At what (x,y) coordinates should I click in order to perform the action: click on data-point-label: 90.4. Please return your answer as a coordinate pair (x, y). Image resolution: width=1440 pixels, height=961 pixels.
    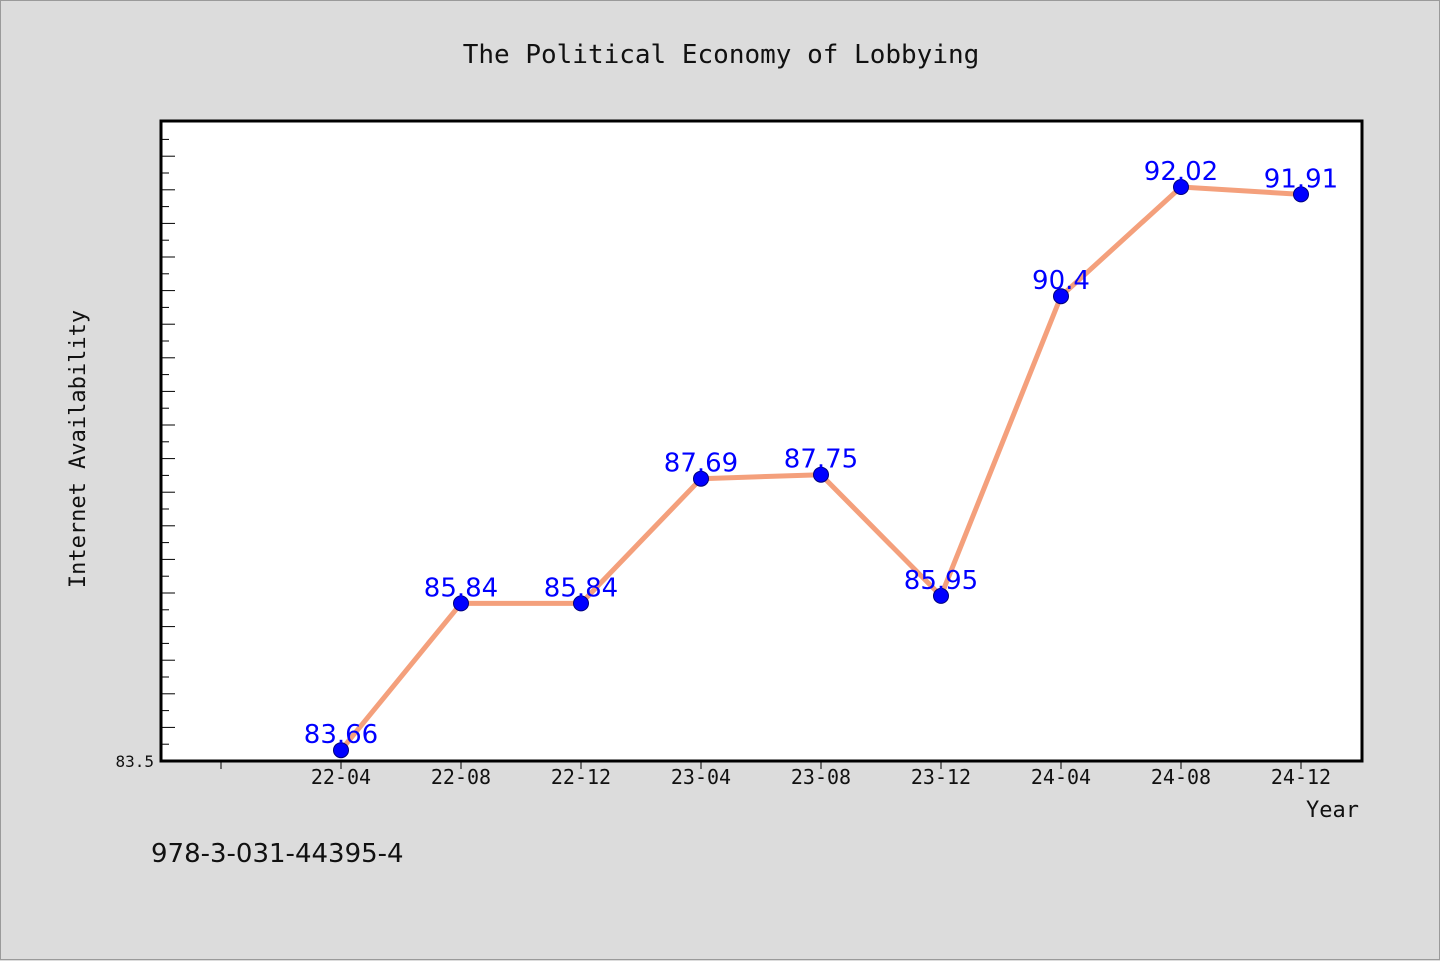
    Looking at the image, I should click on (1061, 281).